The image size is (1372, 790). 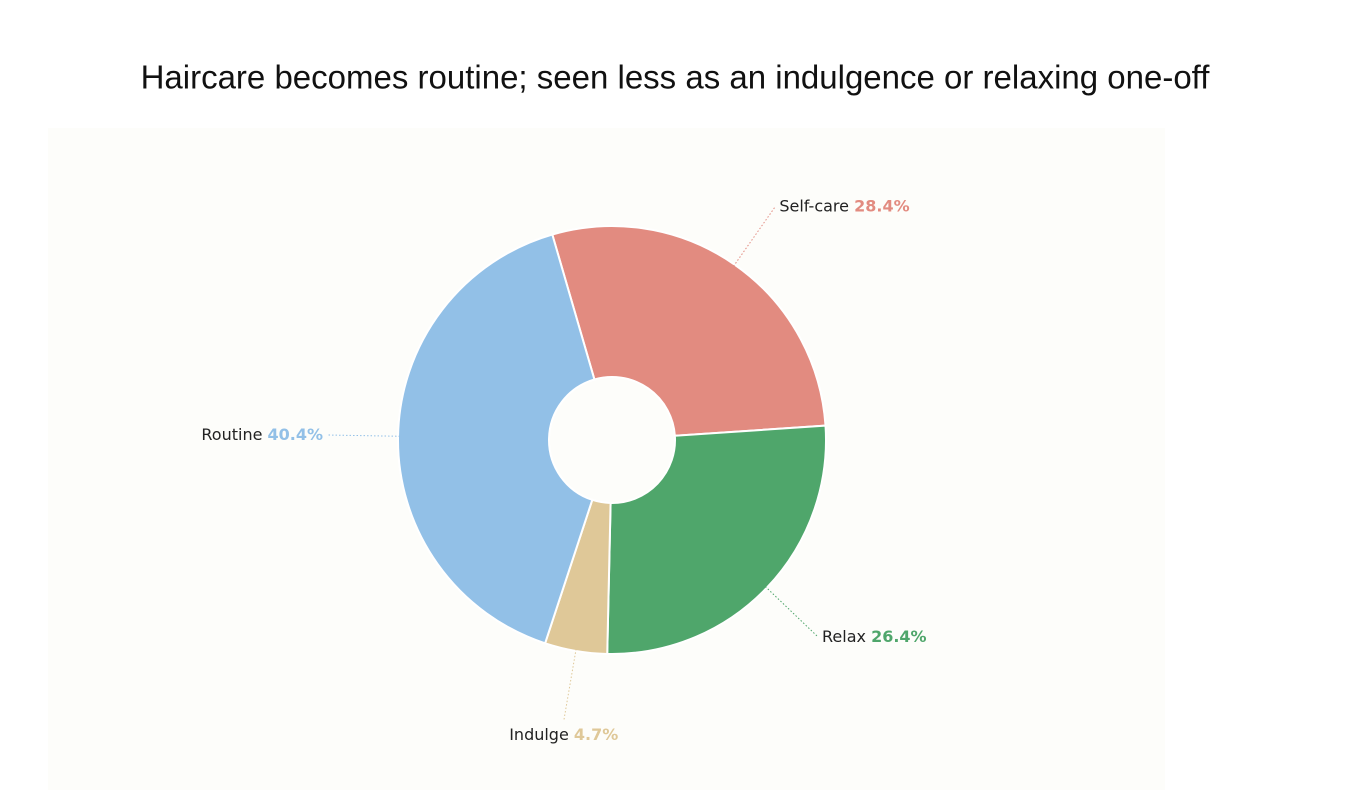 I want to click on slice-name: Indulge, so click(x=539, y=733).